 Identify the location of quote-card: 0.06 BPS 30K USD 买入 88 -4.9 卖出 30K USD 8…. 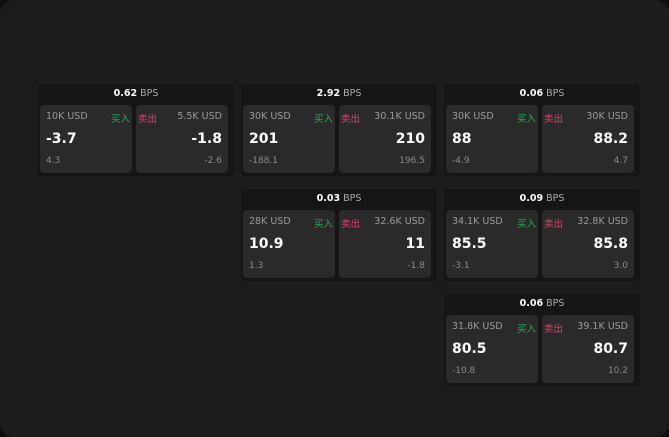
(542, 130).